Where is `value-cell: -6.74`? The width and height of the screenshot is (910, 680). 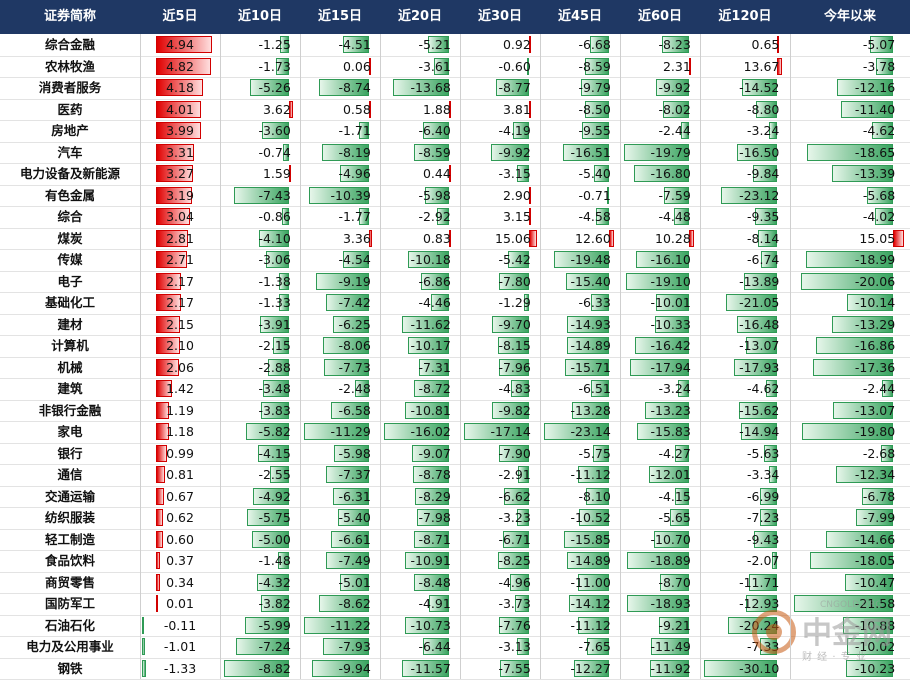
value-cell: -6.74 is located at coordinates (745, 260).